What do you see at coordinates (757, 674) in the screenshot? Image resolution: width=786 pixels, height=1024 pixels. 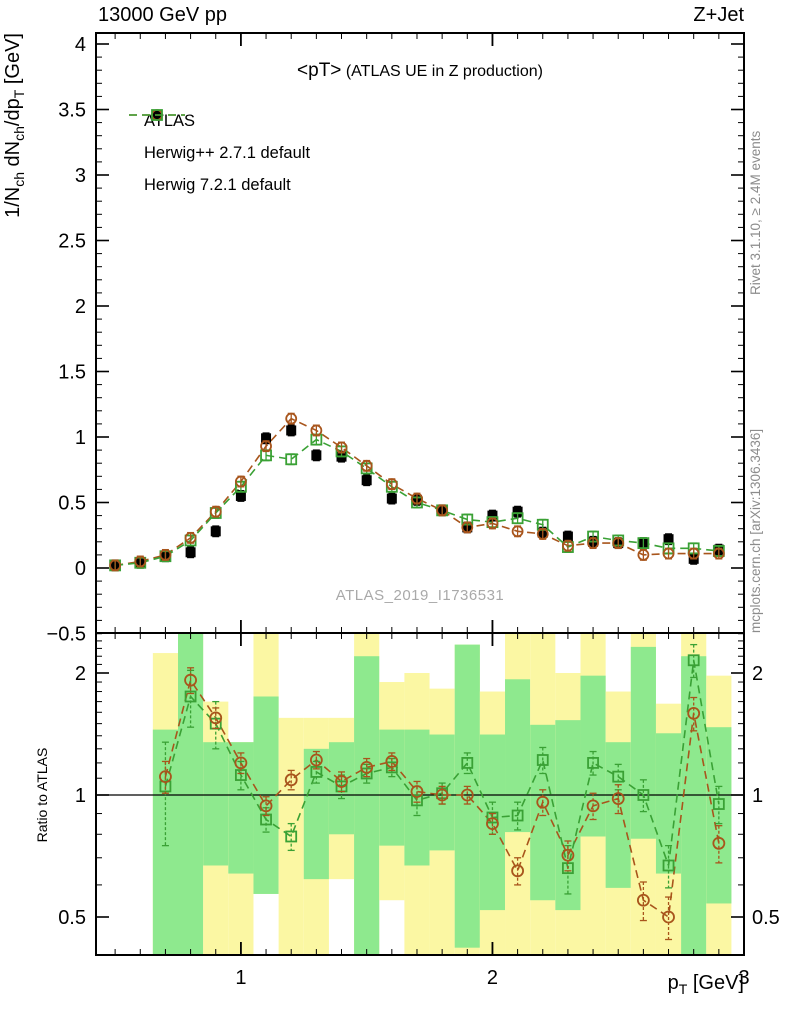 I see `ratio-tick-label-right: 2` at bounding box center [757, 674].